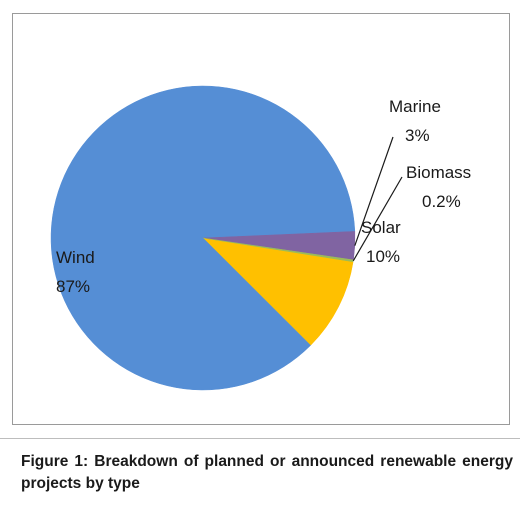 The width and height of the screenshot is (520, 506). Describe the element at coordinates (415, 106) in the screenshot. I see `label-marine-name: Marine` at that location.